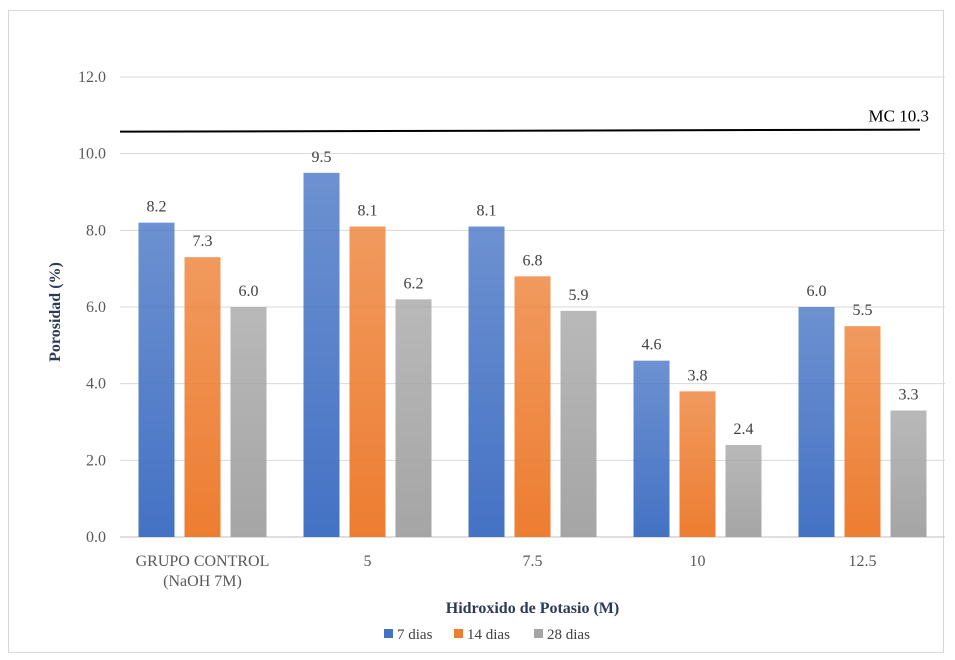 Image resolution: width=955 pixels, height=660 pixels. Describe the element at coordinates (96, 230) in the screenshot. I see `y-tick-label: 8.0` at that location.